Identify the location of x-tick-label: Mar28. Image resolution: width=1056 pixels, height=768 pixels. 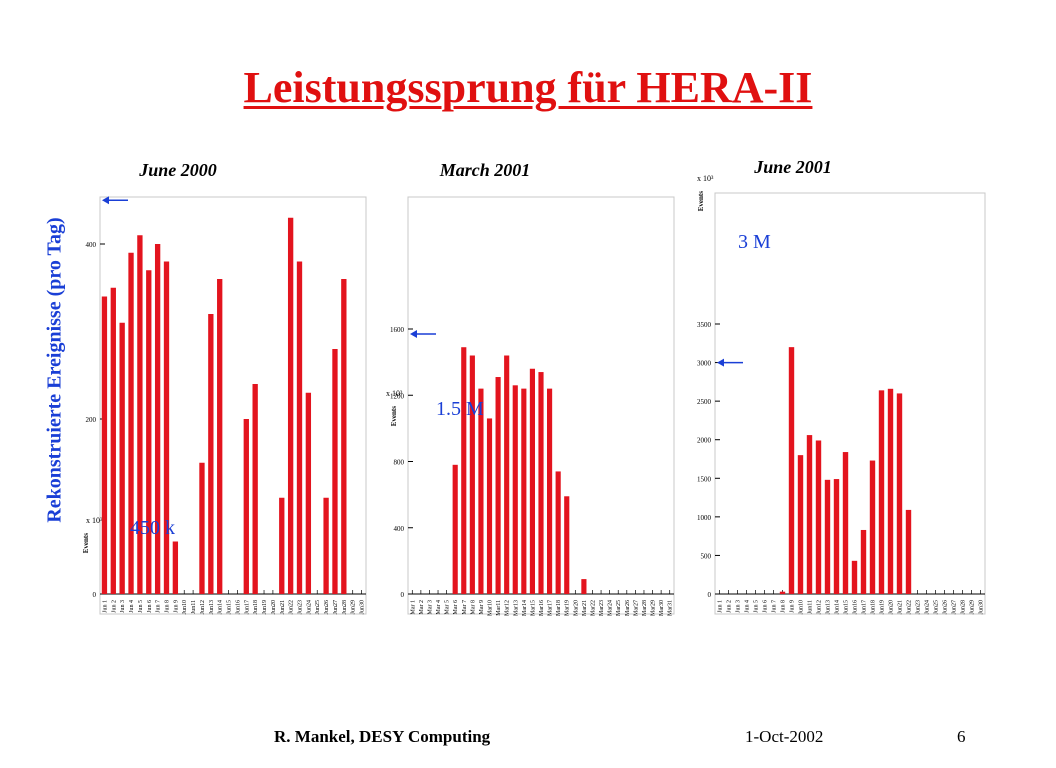
(645, 608).